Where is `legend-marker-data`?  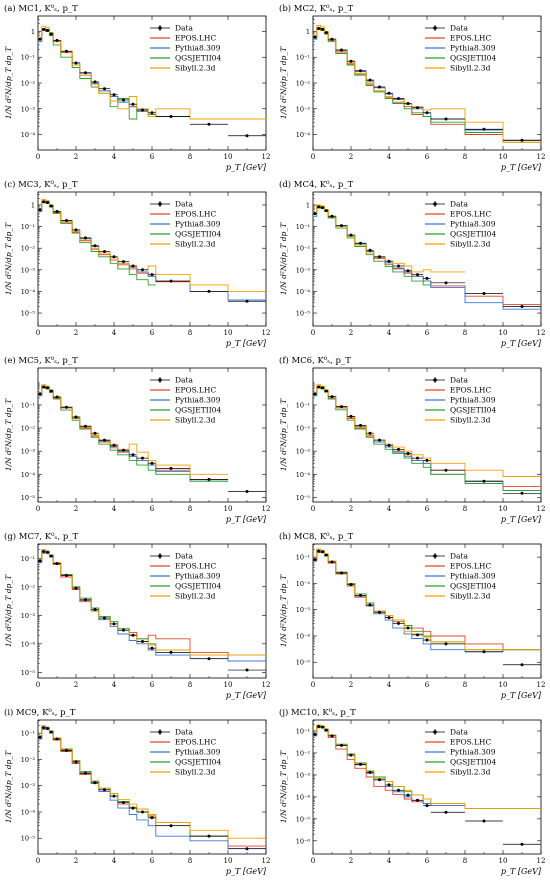
legend-marker-data is located at coordinates (160, 204).